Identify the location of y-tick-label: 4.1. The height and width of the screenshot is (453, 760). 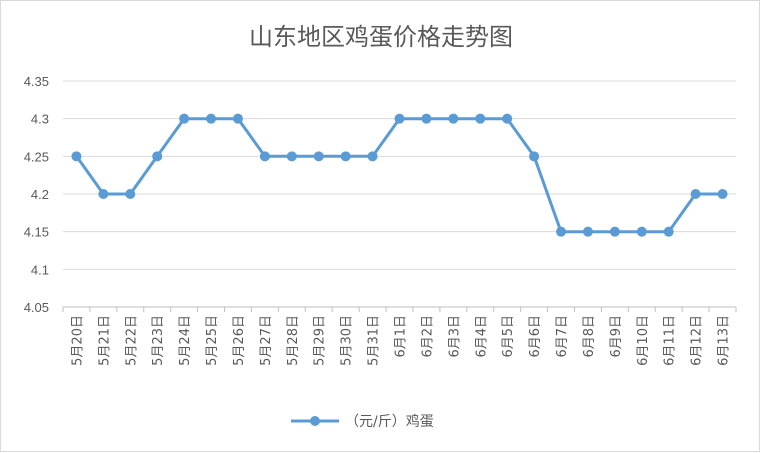
(40, 269).